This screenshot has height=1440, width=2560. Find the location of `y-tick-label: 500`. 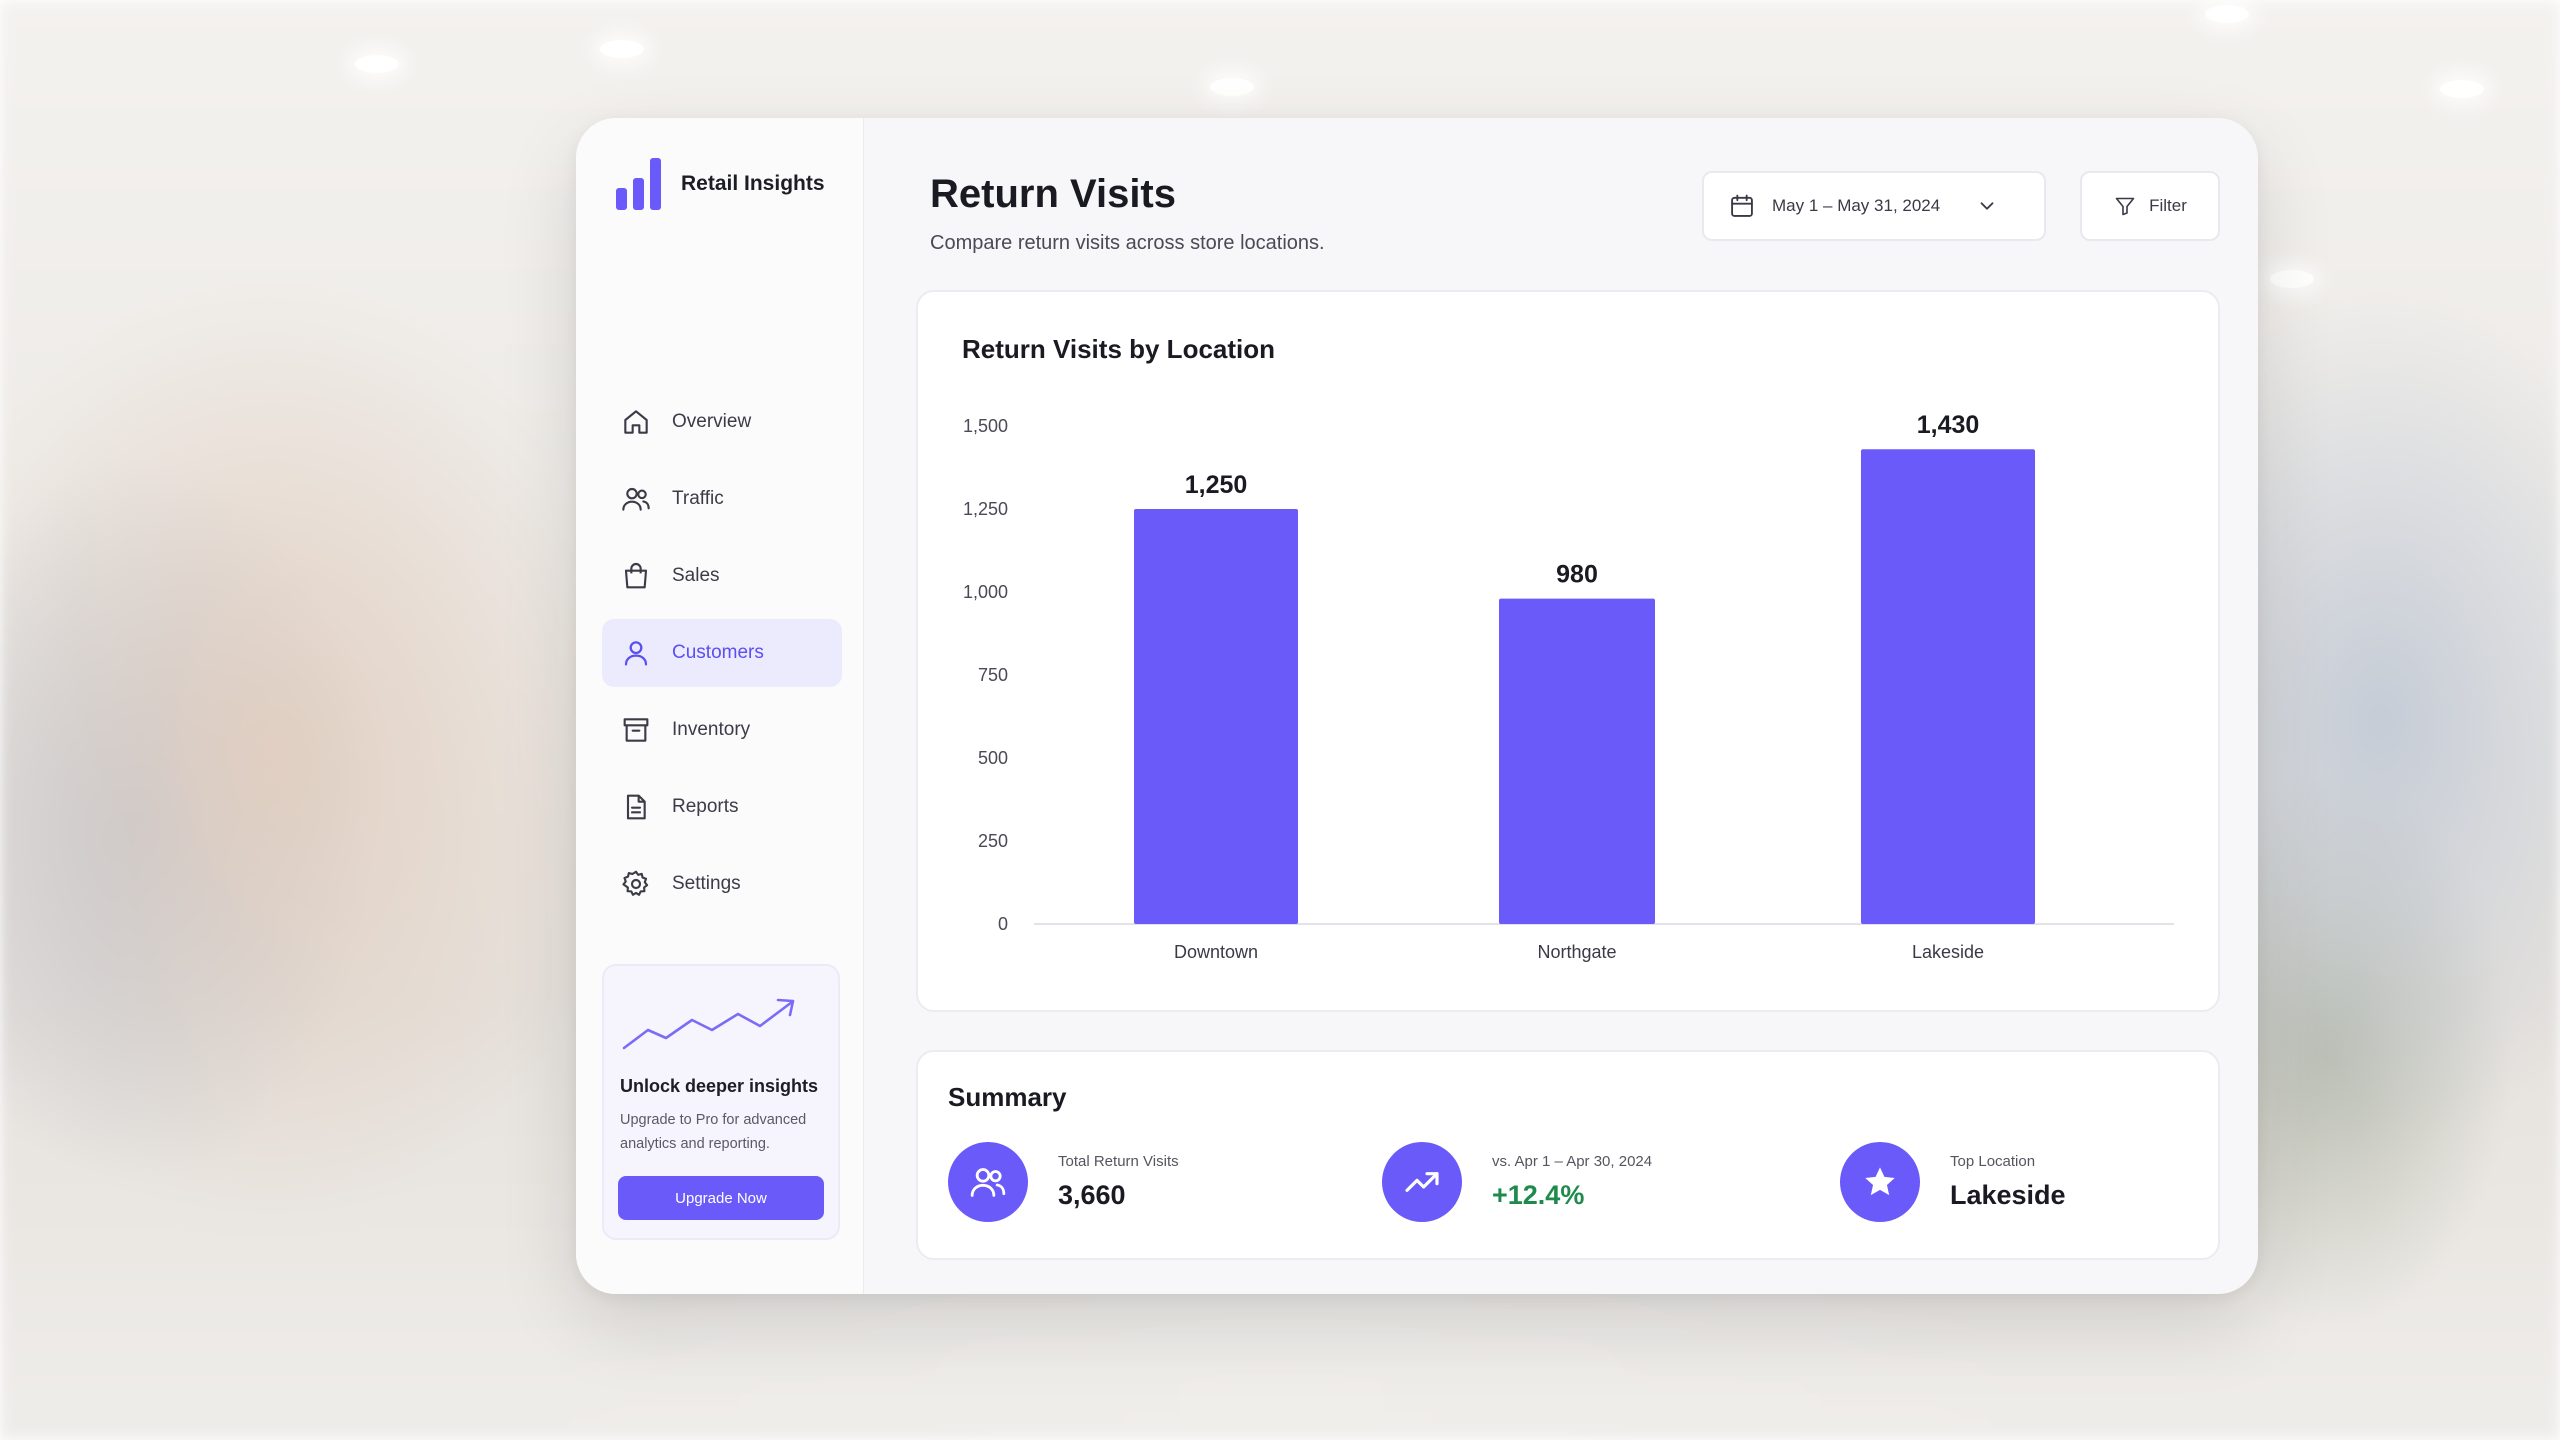

y-tick-label: 500 is located at coordinates (993, 758).